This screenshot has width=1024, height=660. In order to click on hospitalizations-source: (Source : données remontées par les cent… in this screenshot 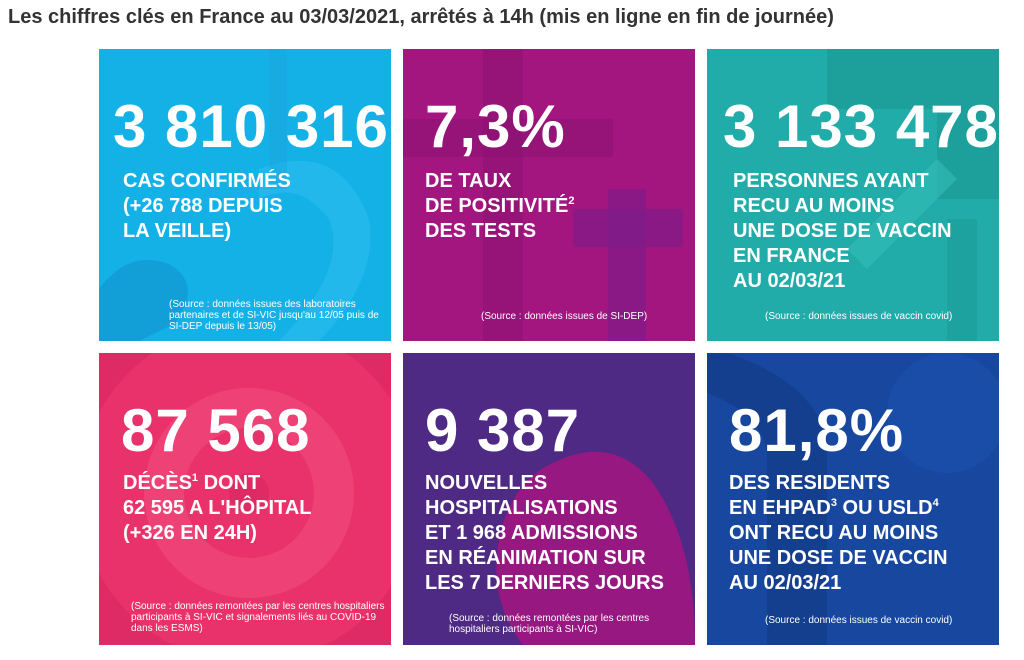, I will do `click(549, 624)`.